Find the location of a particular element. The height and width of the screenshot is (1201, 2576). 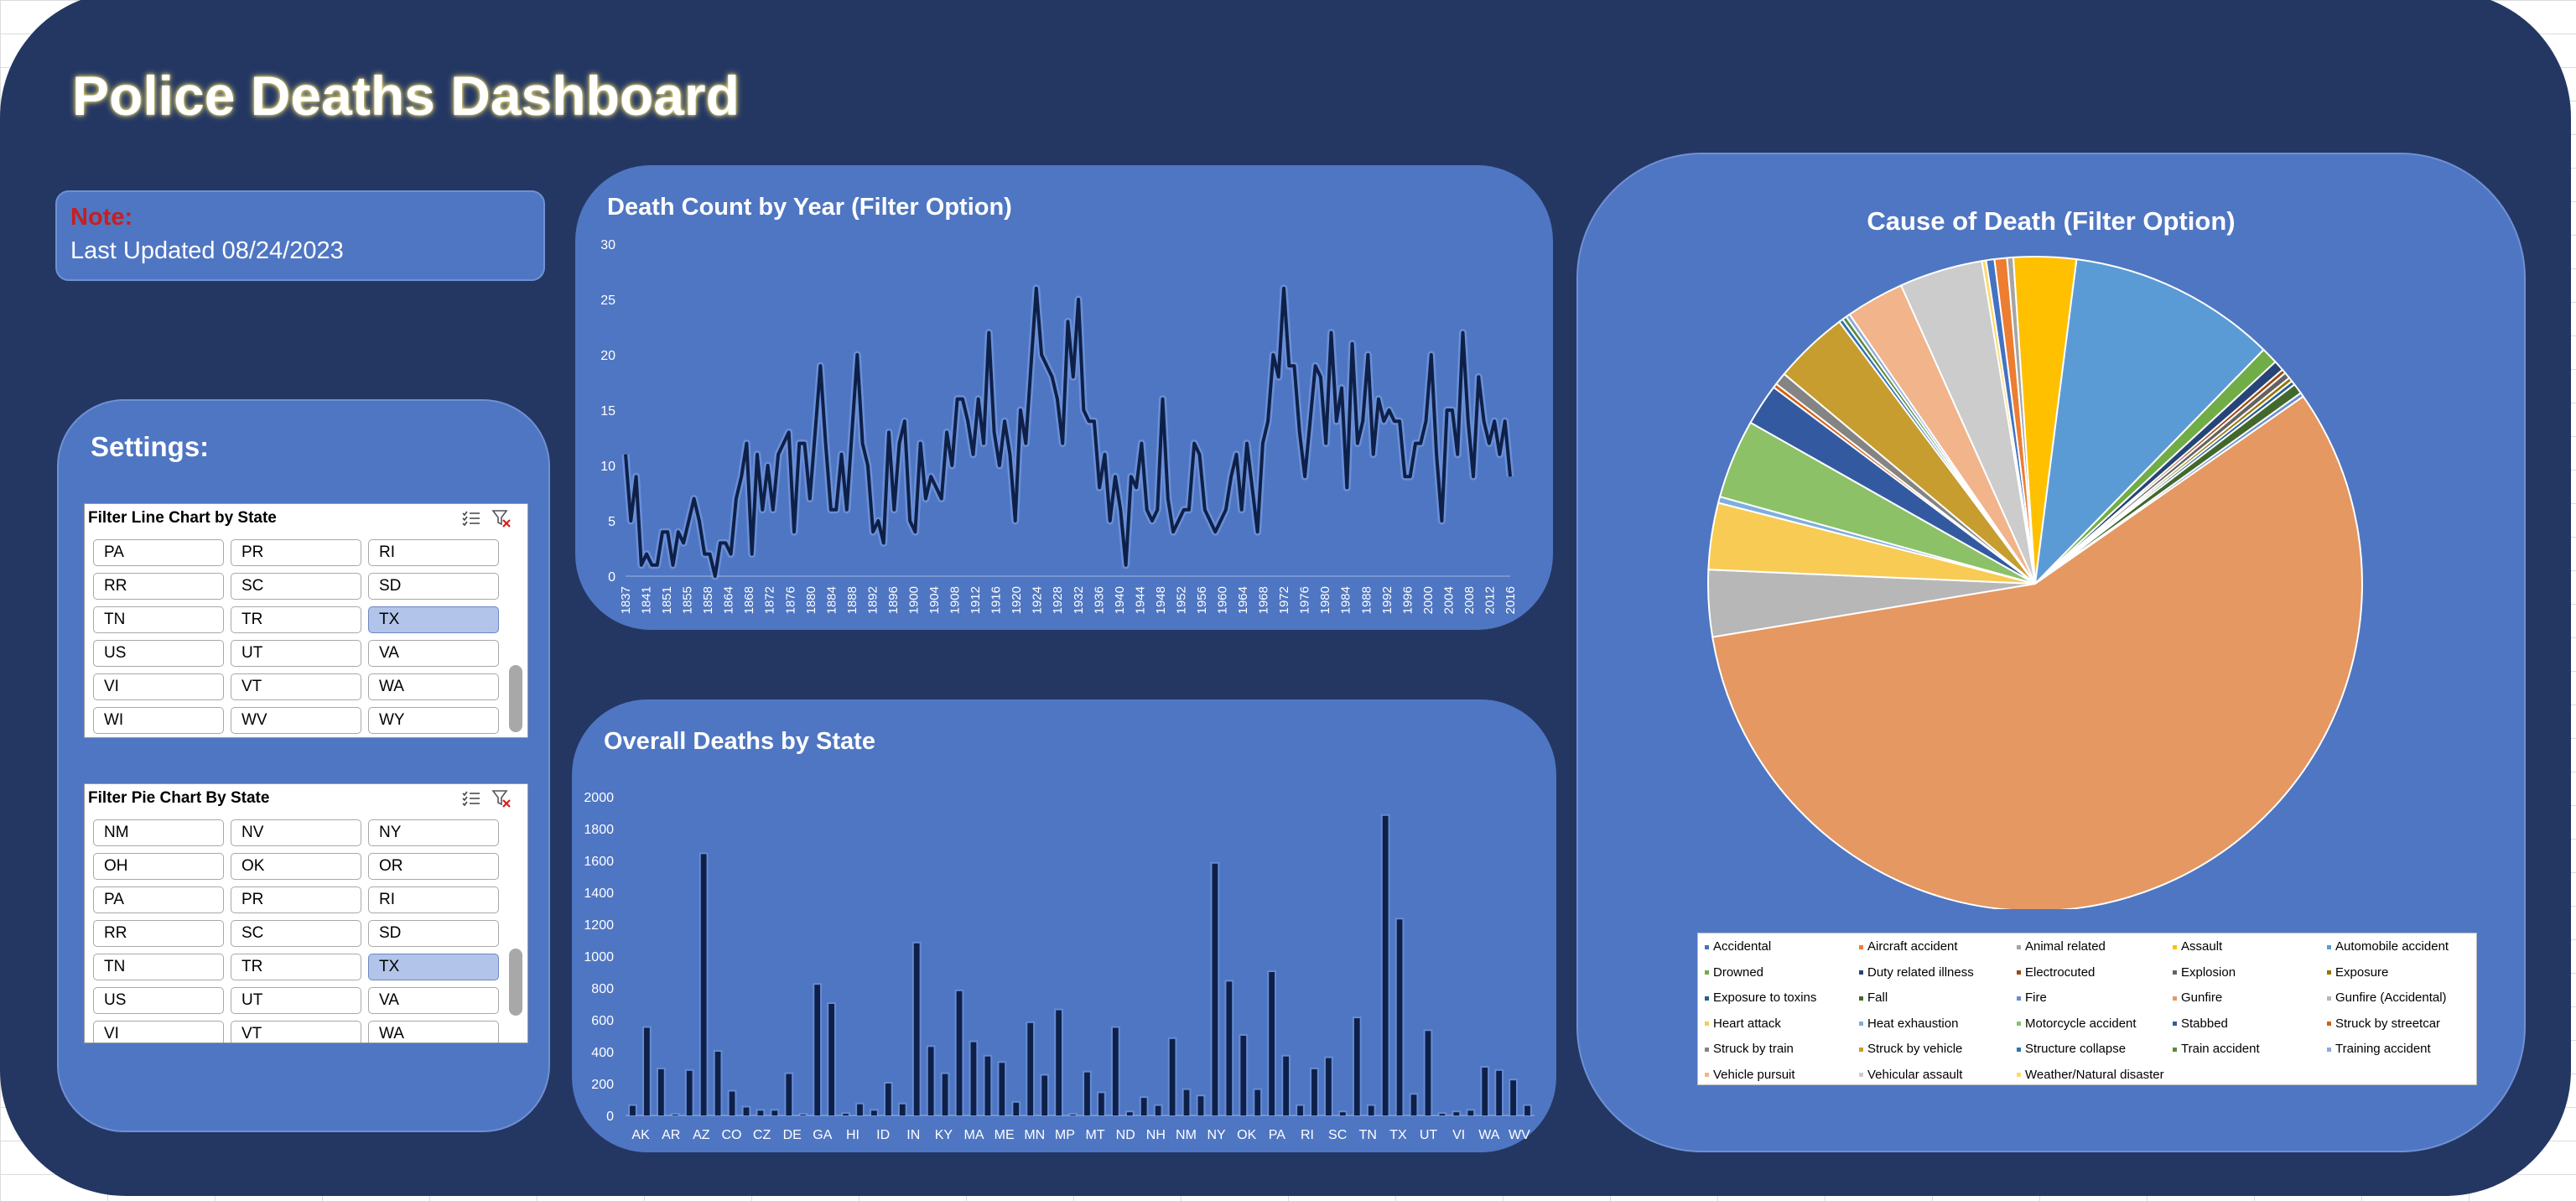

x-tick-label: MA is located at coordinates (974, 1135).